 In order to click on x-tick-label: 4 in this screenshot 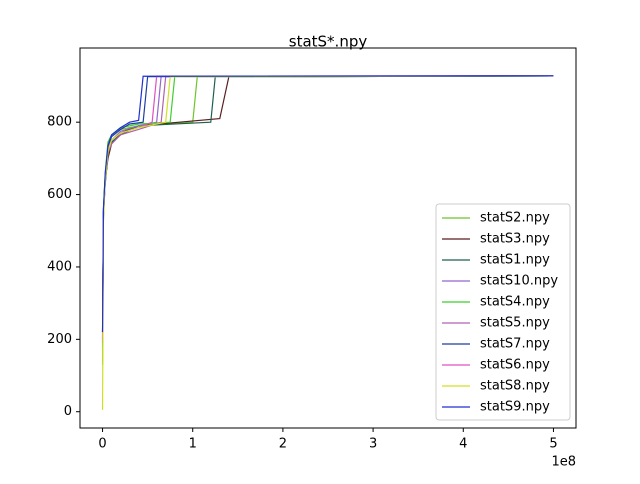, I will do `click(463, 444)`.